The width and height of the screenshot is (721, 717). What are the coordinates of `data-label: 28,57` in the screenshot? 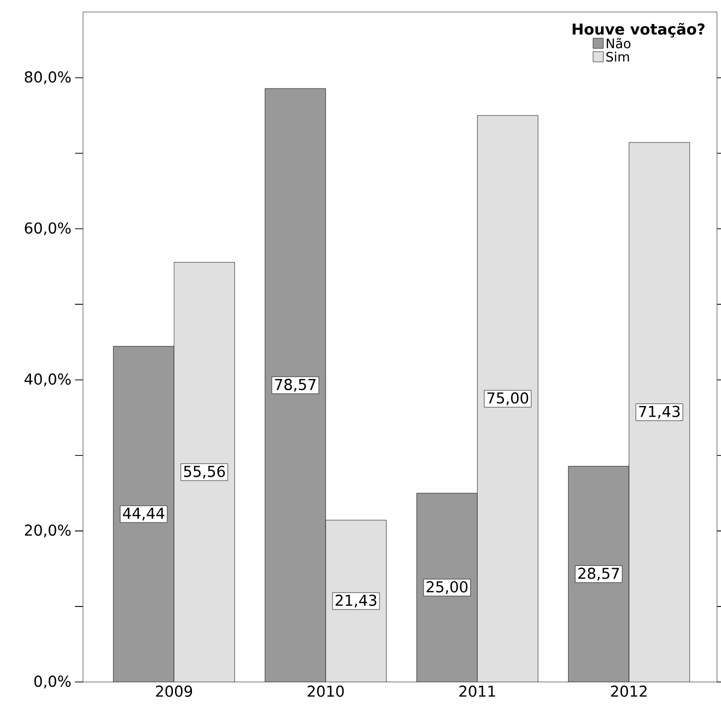 It's located at (598, 574).